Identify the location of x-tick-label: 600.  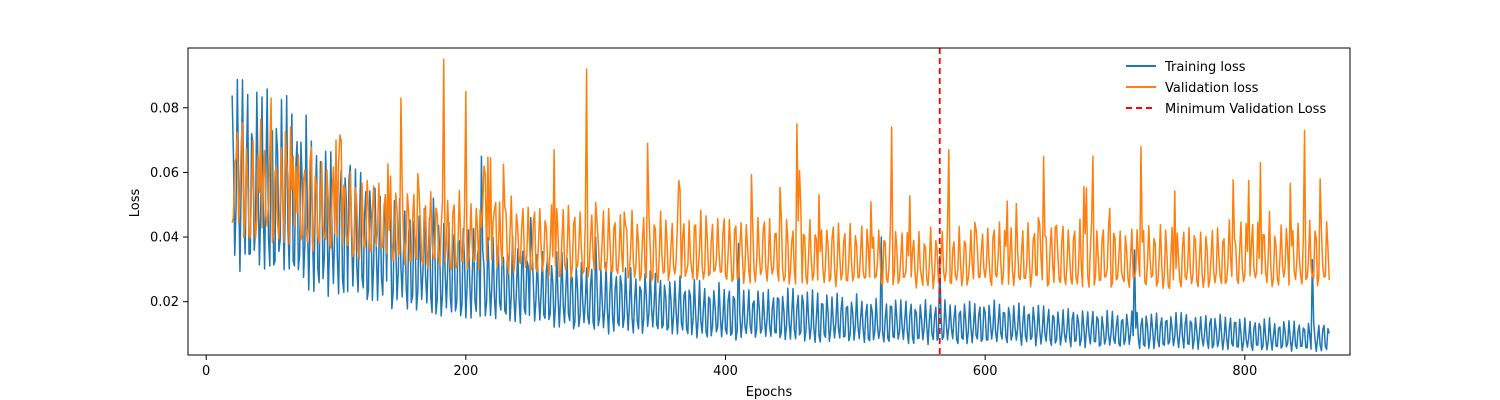
(985, 371).